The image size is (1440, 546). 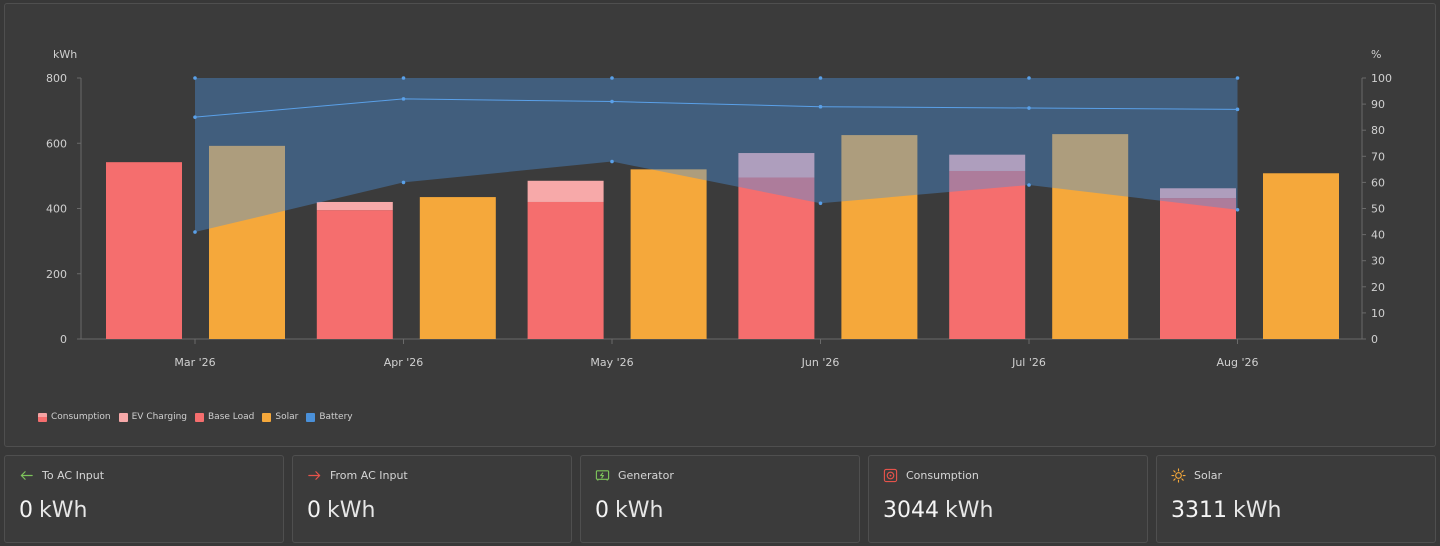 I want to click on legend-item-ev-charging: EV Charging, so click(x=152, y=417).